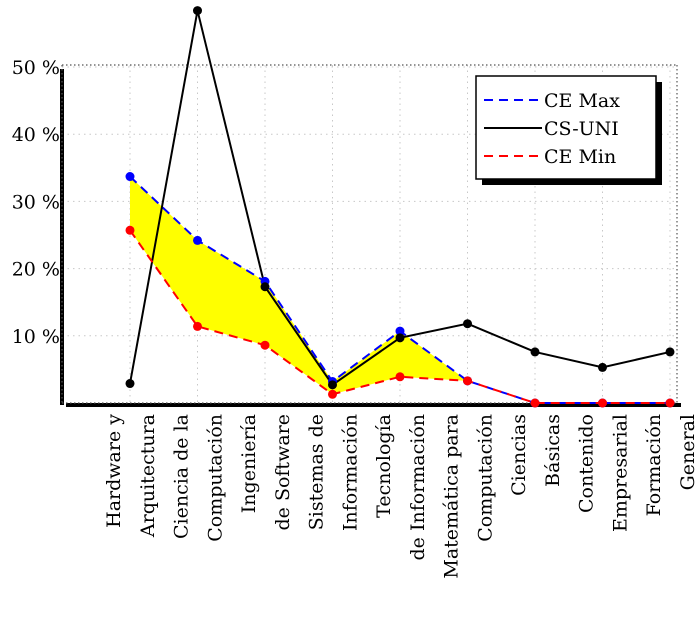 The width and height of the screenshot is (695, 617). I want to click on x-tick-label-0: Hardware y Arquitectura, so click(131, 476).